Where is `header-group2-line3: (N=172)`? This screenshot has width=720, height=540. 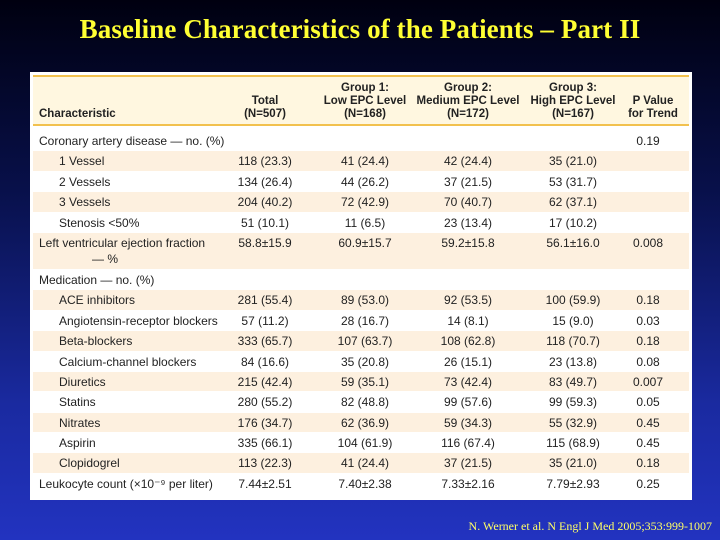 header-group2-line3: (N=172) is located at coordinates (468, 114).